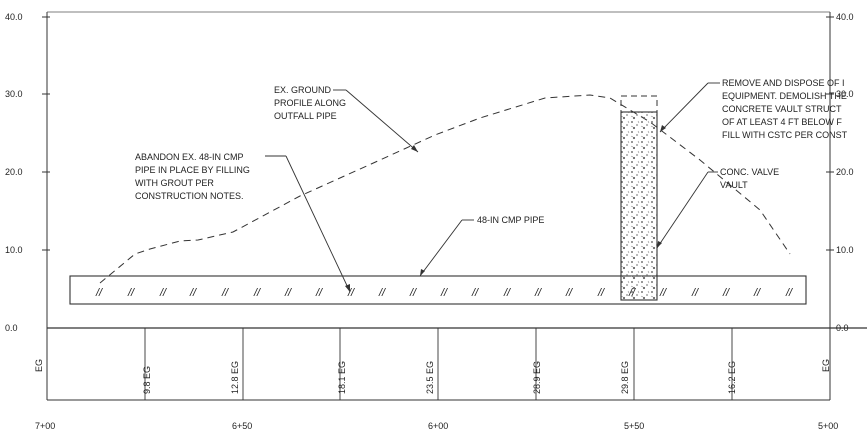 The width and height of the screenshot is (867, 445). What do you see at coordinates (734, 185) in the screenshot?
I see `vault-note-line-2: VAULT` at bounding box center [734, 185].